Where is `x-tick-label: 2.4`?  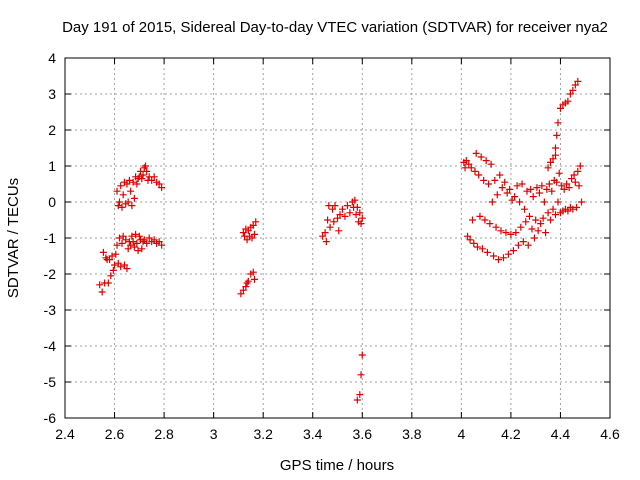
x-tick-label: 2.4 is located at coordinates (65, 434).